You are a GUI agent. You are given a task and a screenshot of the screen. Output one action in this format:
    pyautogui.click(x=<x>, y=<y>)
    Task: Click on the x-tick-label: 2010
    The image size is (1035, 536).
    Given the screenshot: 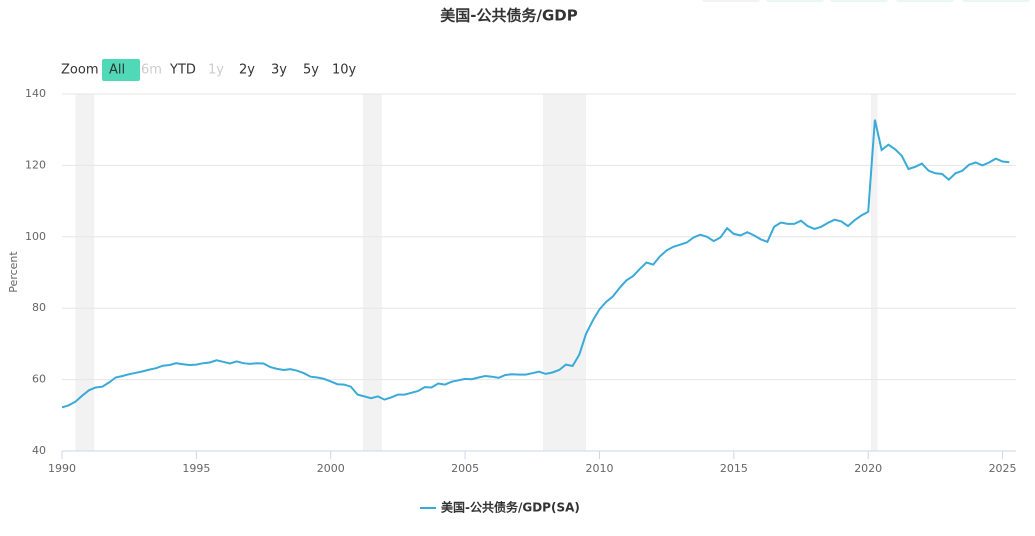 What is the action you would take?
    pyautogui.click(x=599, y=468)
    